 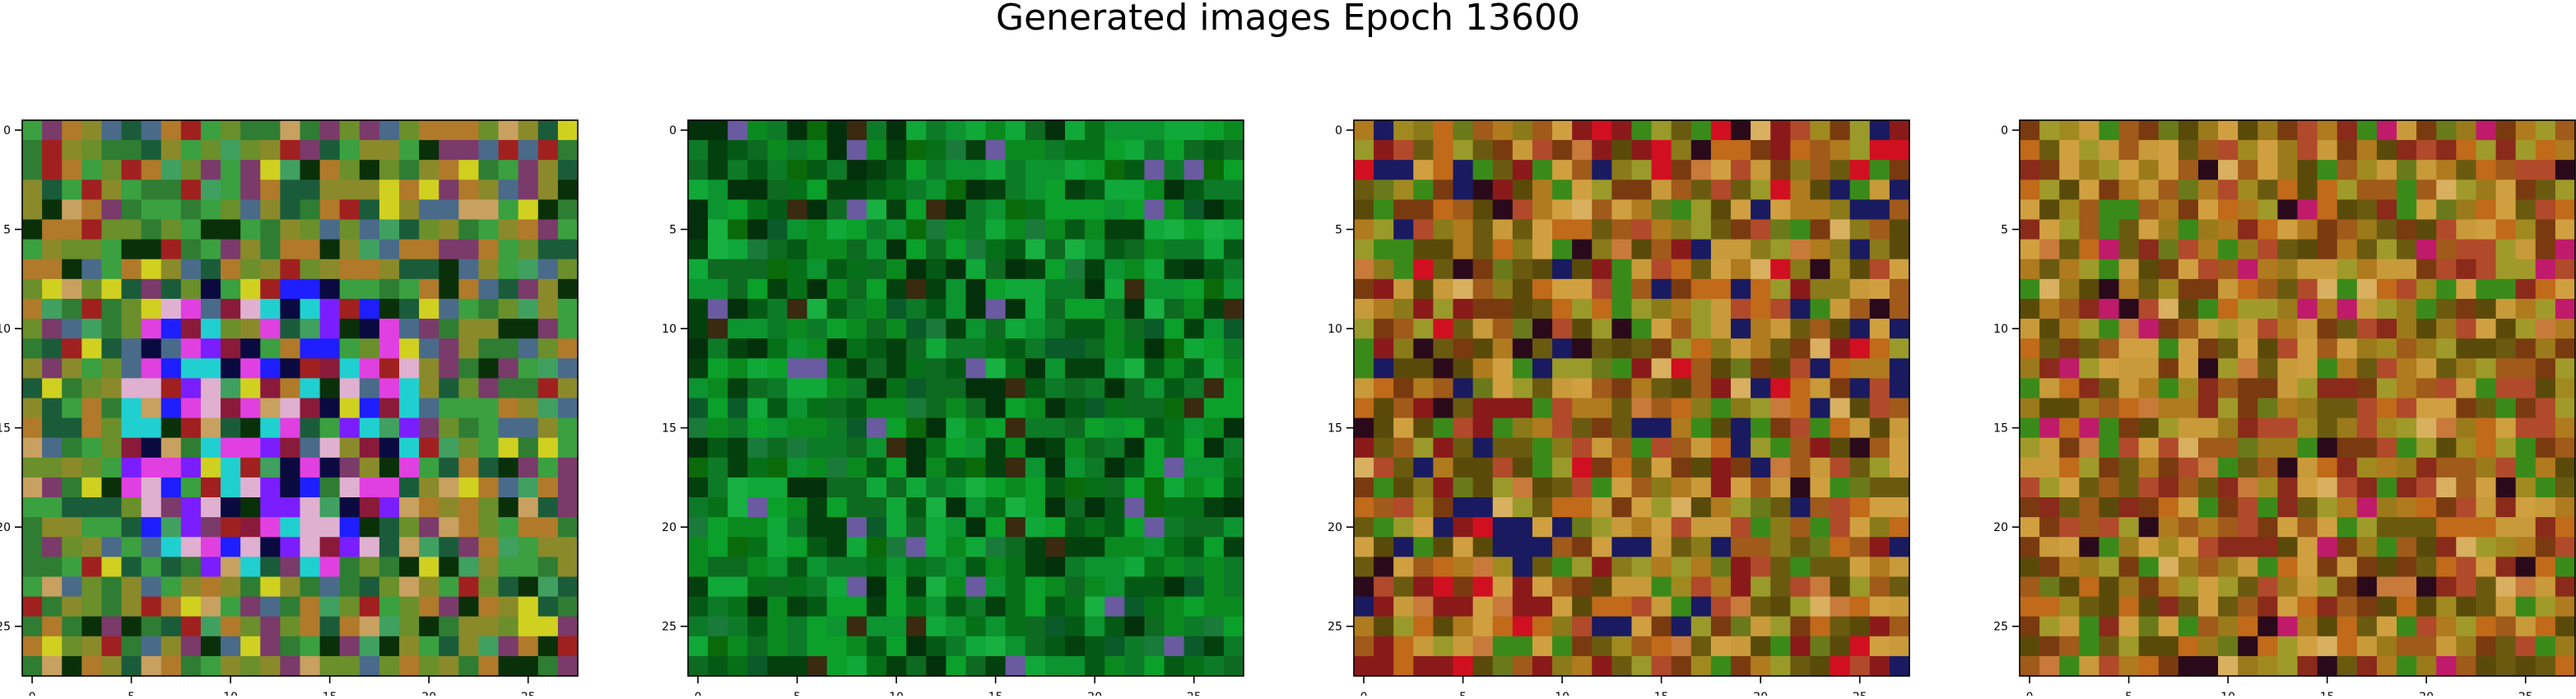 What do you see at coordinates (1335, 329) in the screenshot?
I see `y-tick-label: 10` at bounding box center [1335, 329].